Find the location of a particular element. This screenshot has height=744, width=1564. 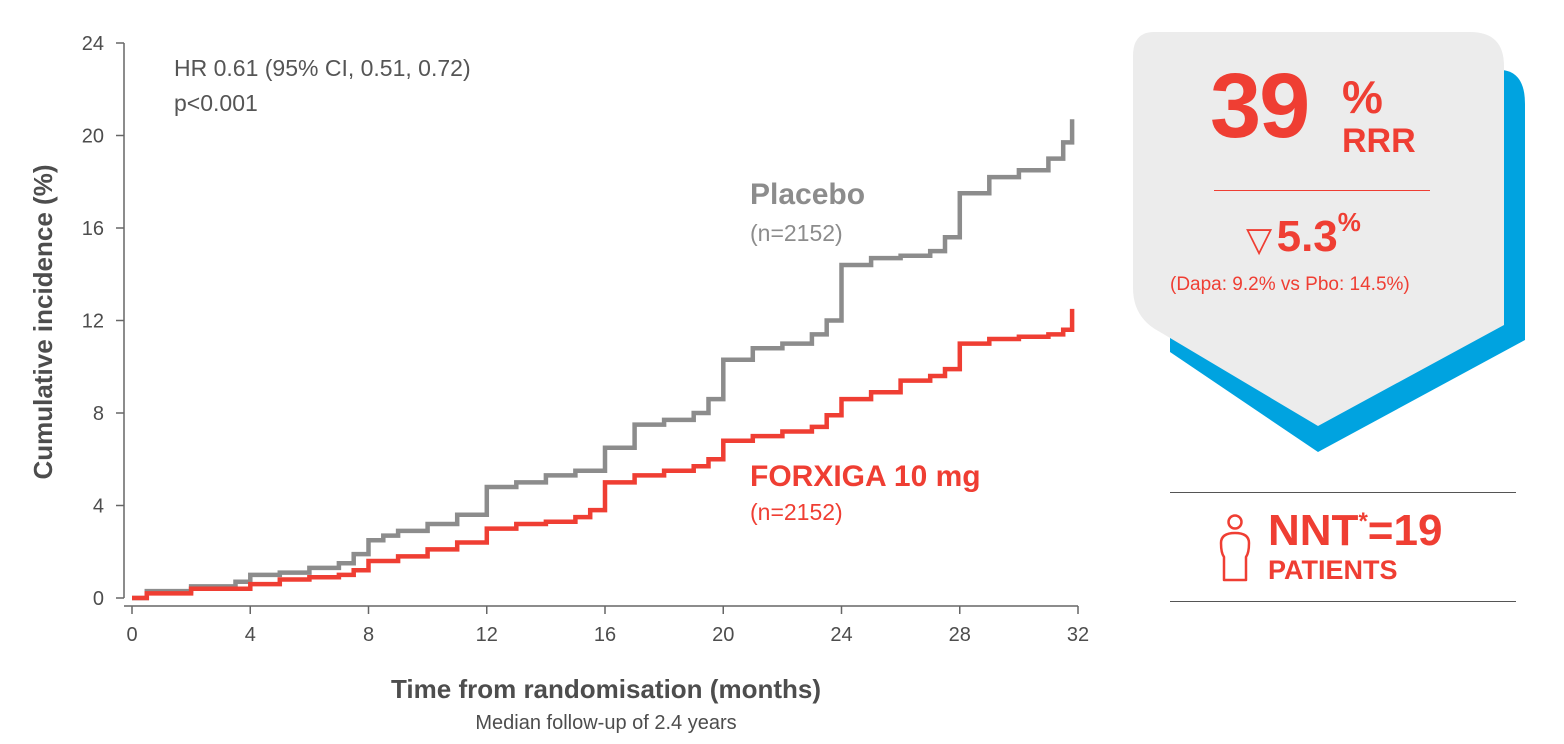

hr-annotation: HR 0.61 (95% CI, 0.51, 0.72) is located at coordinates (322, 68).